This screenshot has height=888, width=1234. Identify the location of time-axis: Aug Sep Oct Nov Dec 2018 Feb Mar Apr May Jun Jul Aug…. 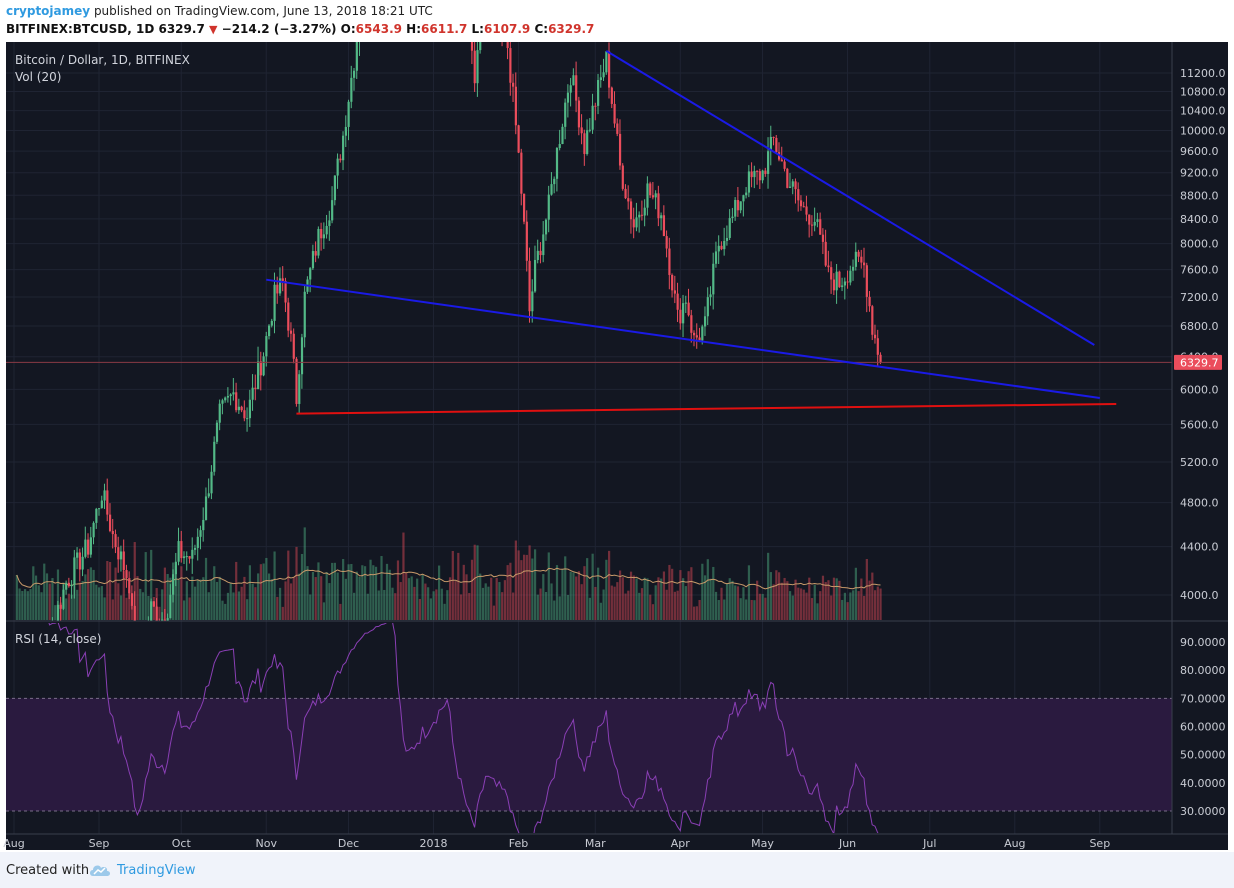
(556, 843).